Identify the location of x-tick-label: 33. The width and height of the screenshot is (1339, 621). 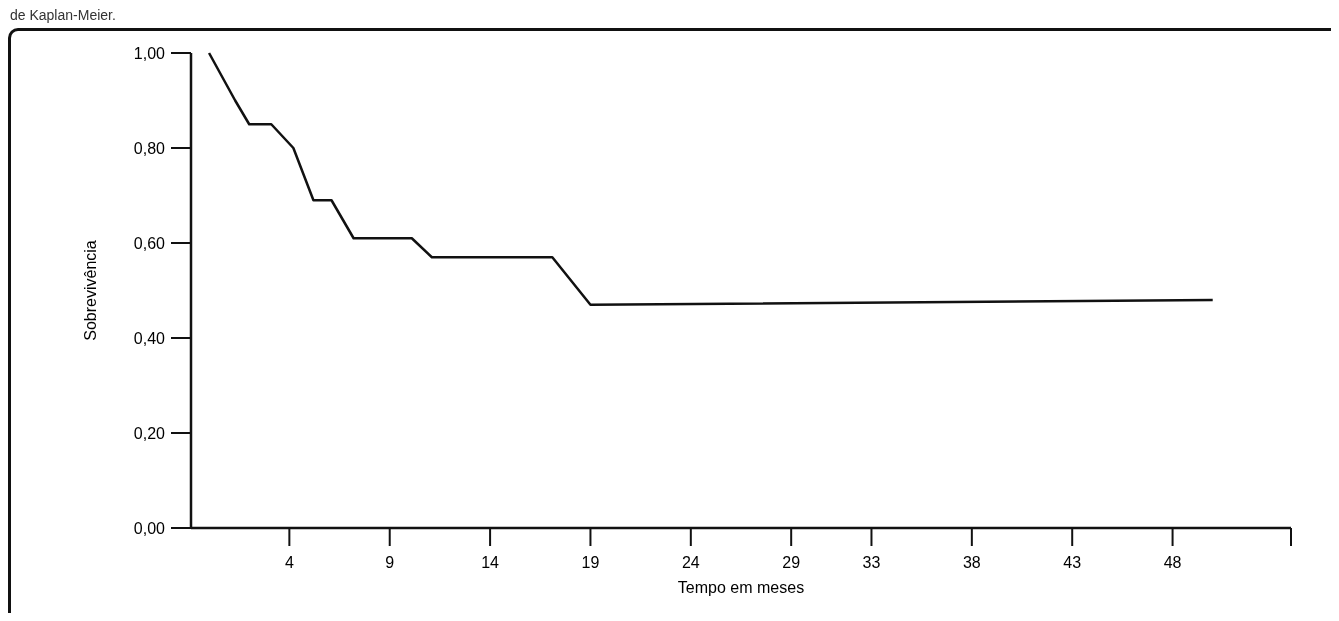
(871, 562).